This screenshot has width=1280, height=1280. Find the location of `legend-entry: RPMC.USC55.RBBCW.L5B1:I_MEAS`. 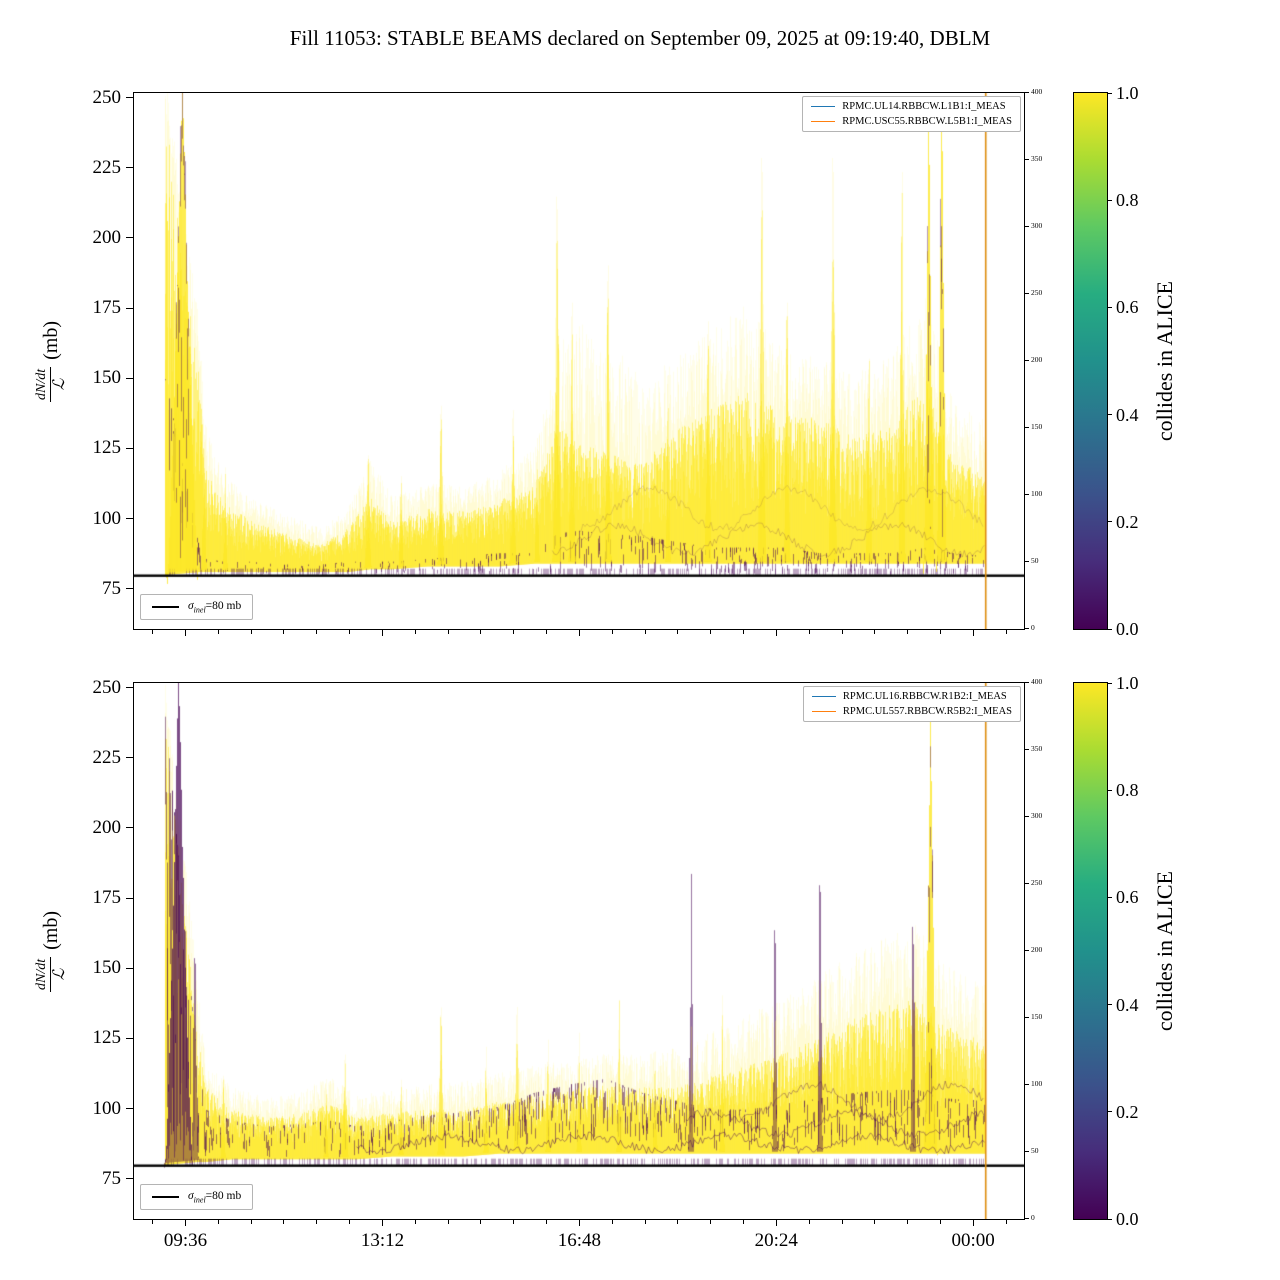

legend-entry: RPMC.USC55.RBBCW.L5B1:I_MEAS is located at coordinates (911, 121).